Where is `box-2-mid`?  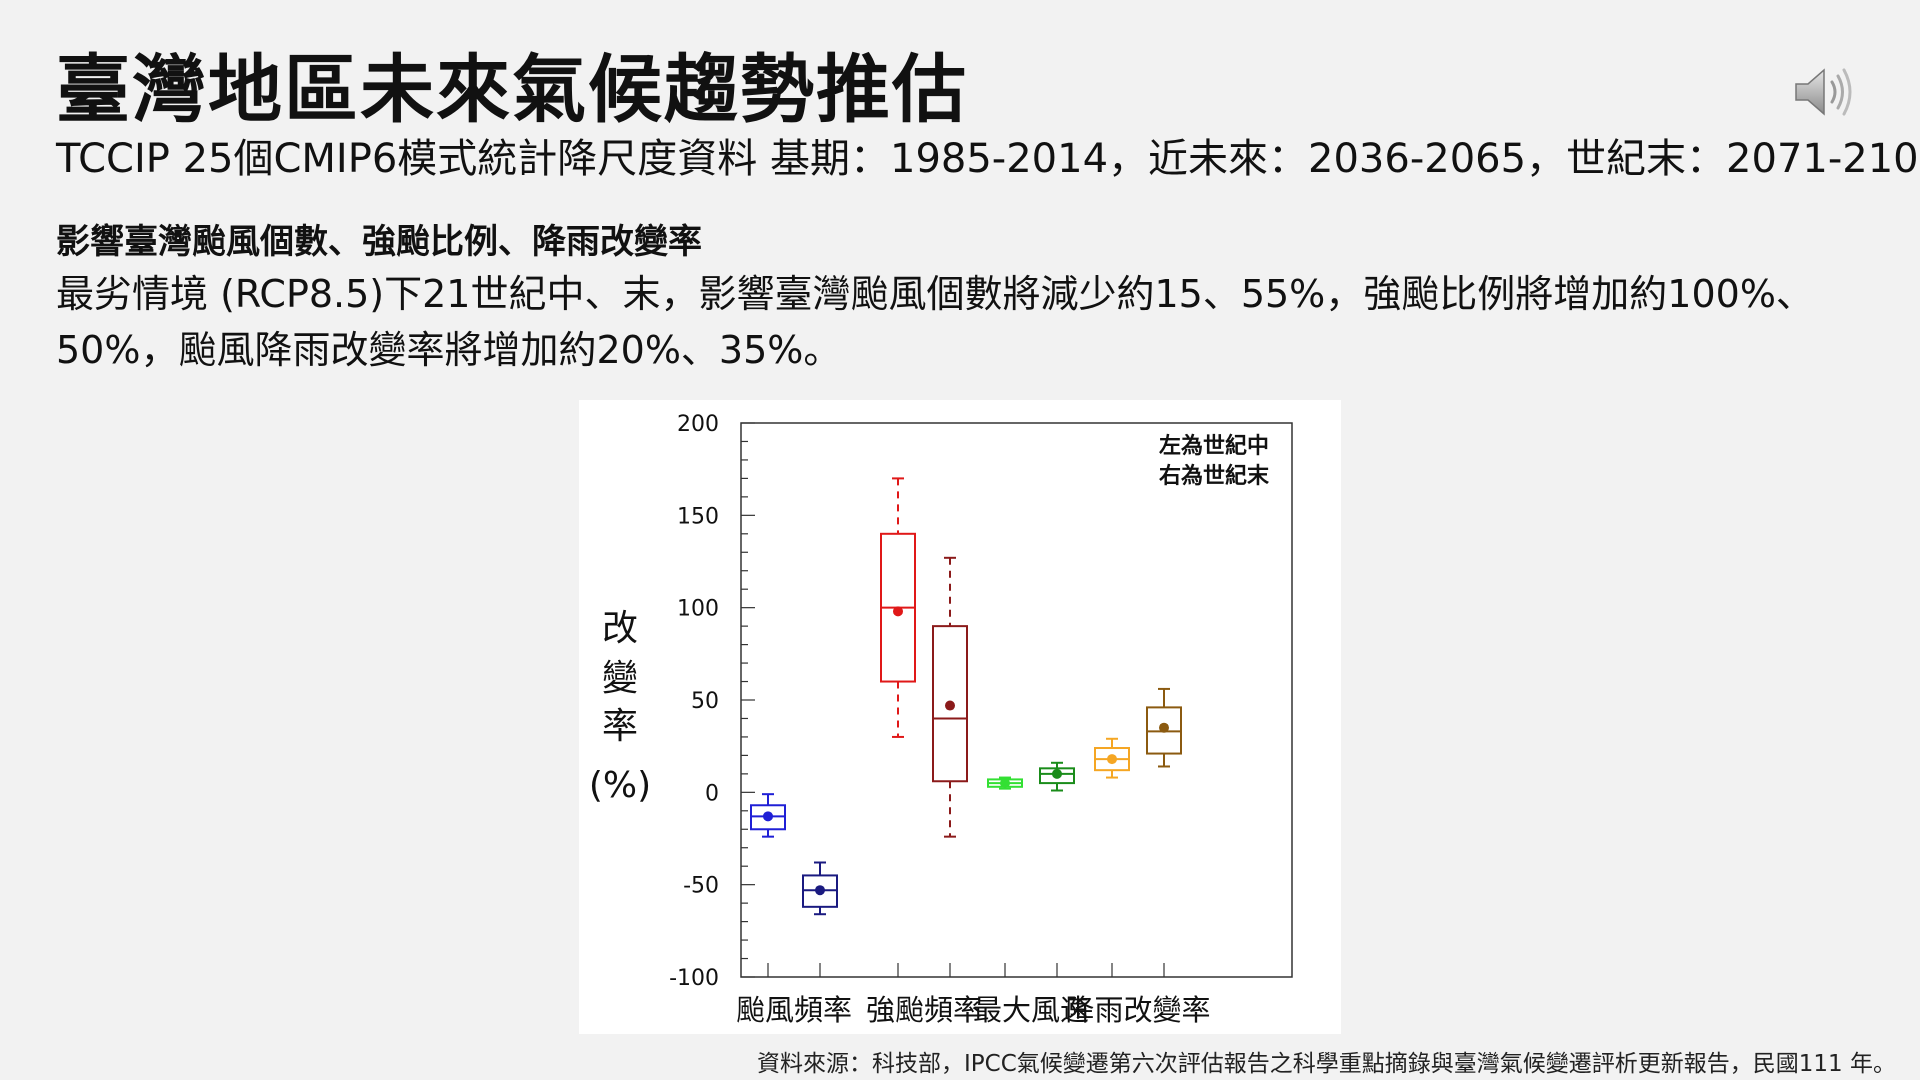
box-2-mid is located at coordinates (1005, 783).